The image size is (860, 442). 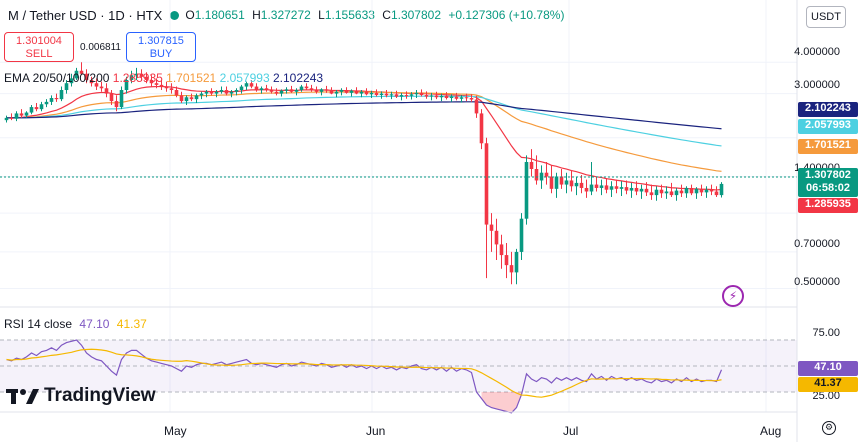 I want to click on rsi-legend: RSI 14 close 47.10 41.37, so click(x=75, y=324).